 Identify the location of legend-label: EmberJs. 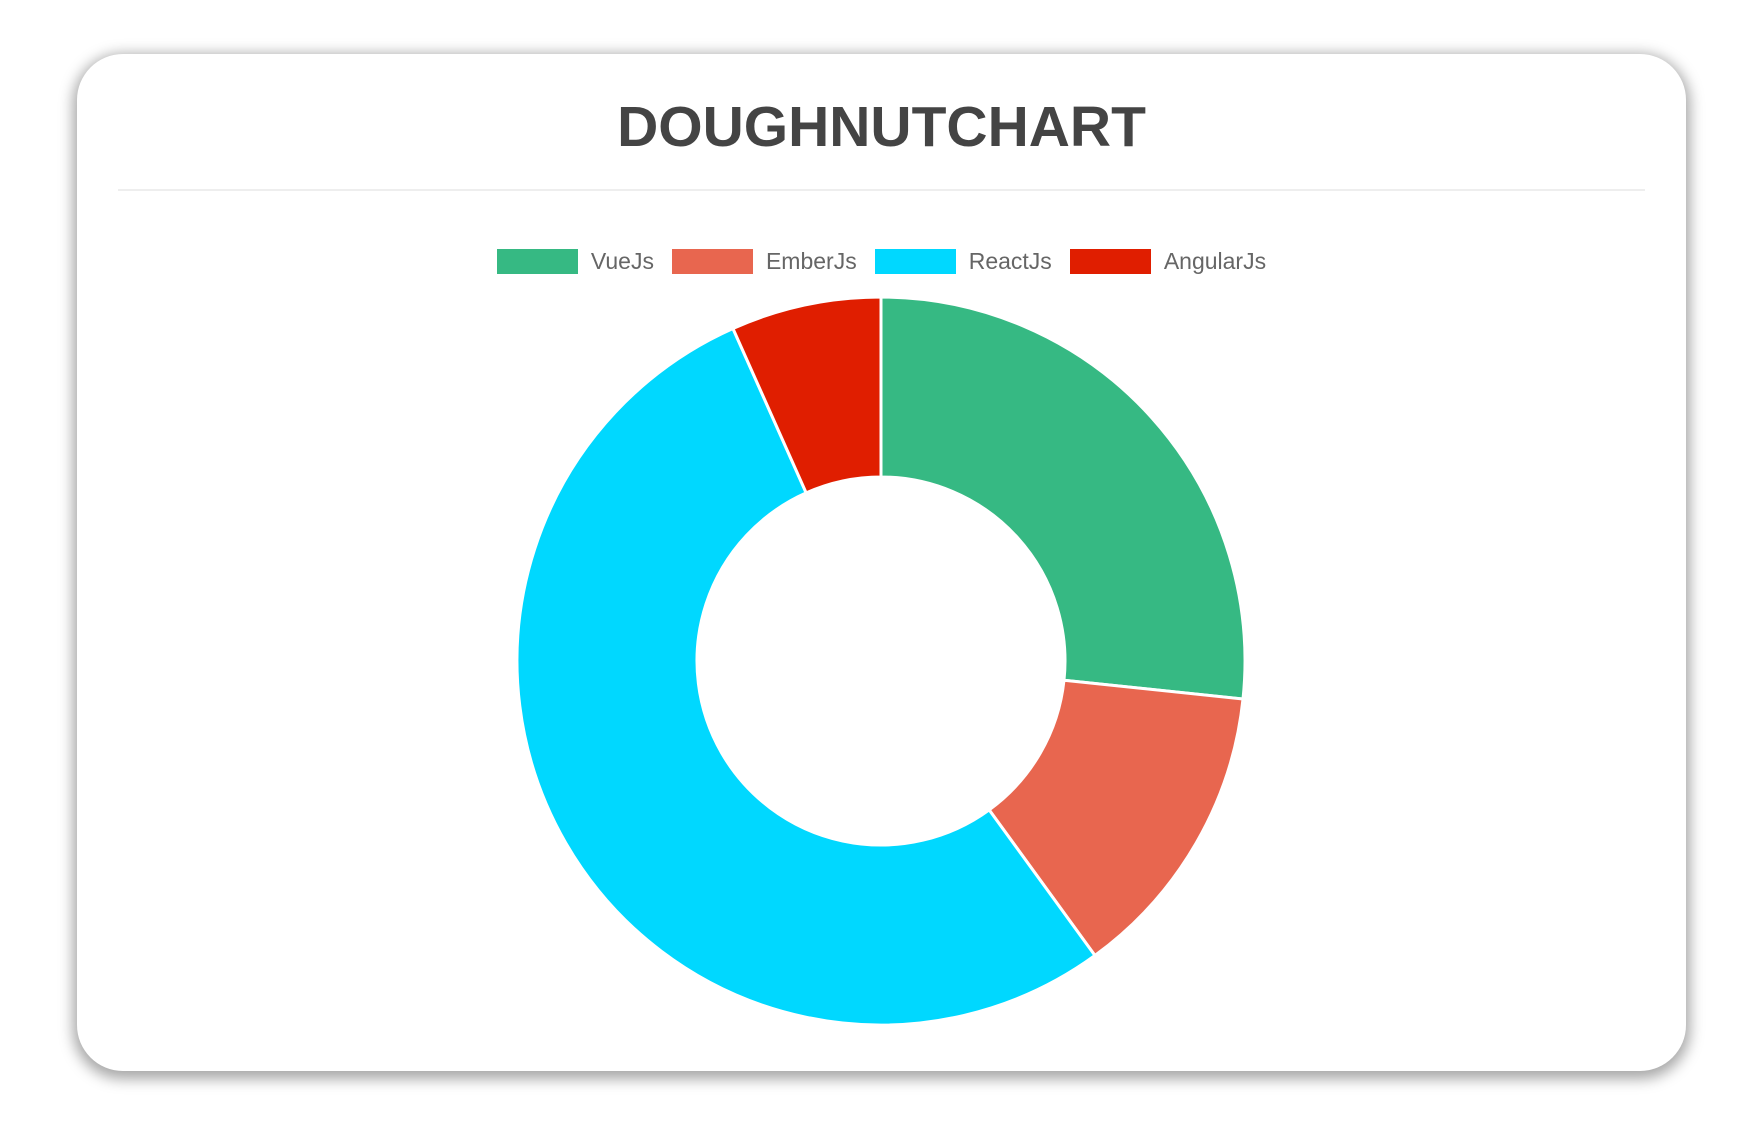
(811, 261).